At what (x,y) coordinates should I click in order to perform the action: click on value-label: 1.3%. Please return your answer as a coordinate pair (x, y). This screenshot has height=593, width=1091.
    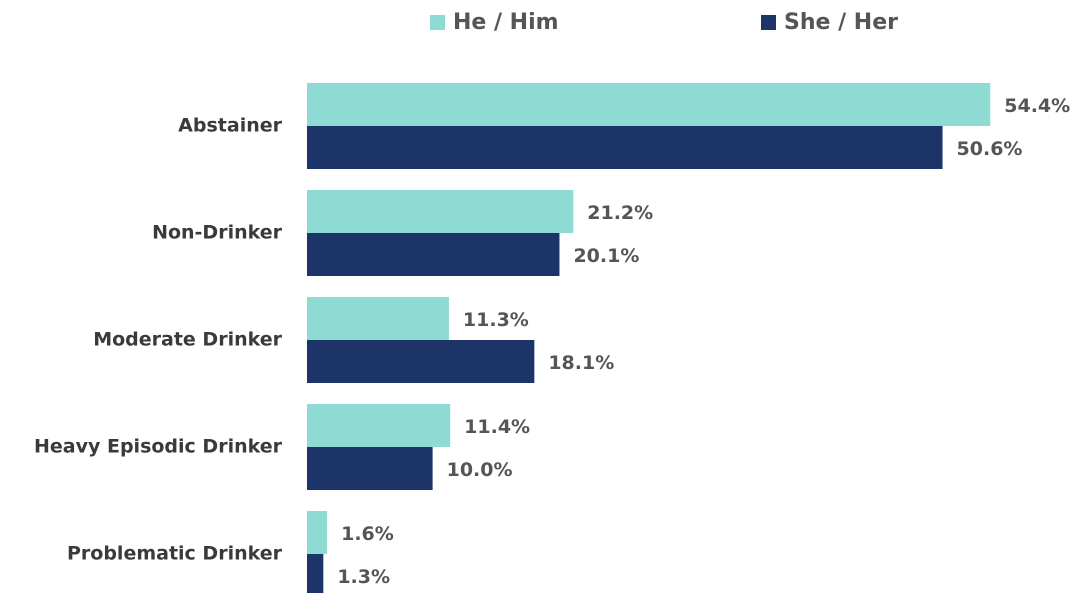
    Looking at the image, I should click on (363, 577).